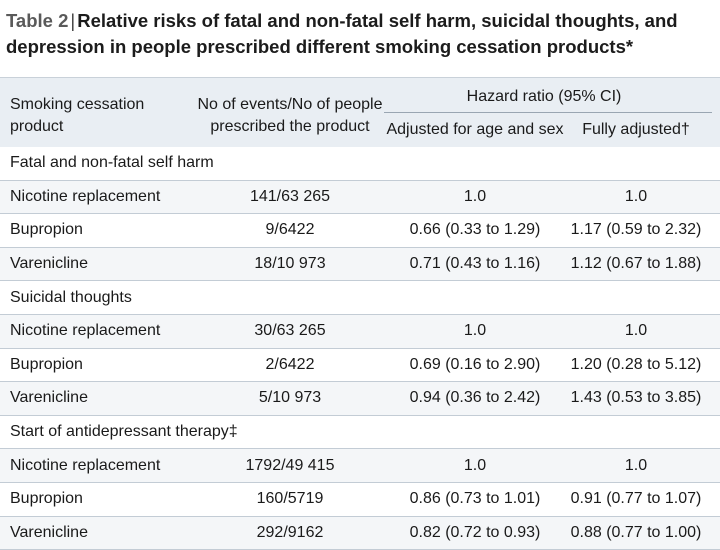 This screenshot has height=550, width=720. I want to click on cell-adjusted: 0.69 (0.16 to 2.90), so click(475, 364).